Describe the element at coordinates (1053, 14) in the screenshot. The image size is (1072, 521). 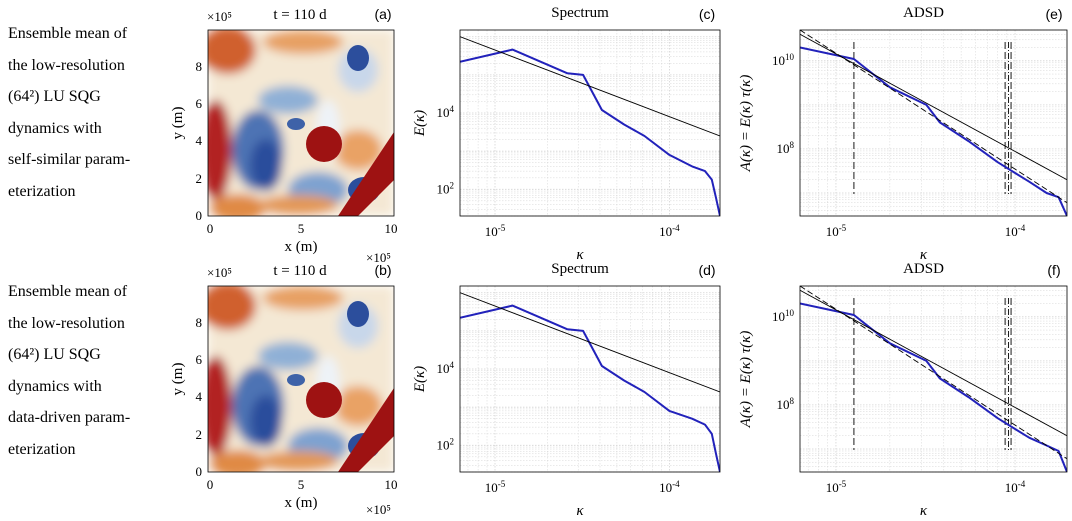
I see `panel-label: (e)` at that location.